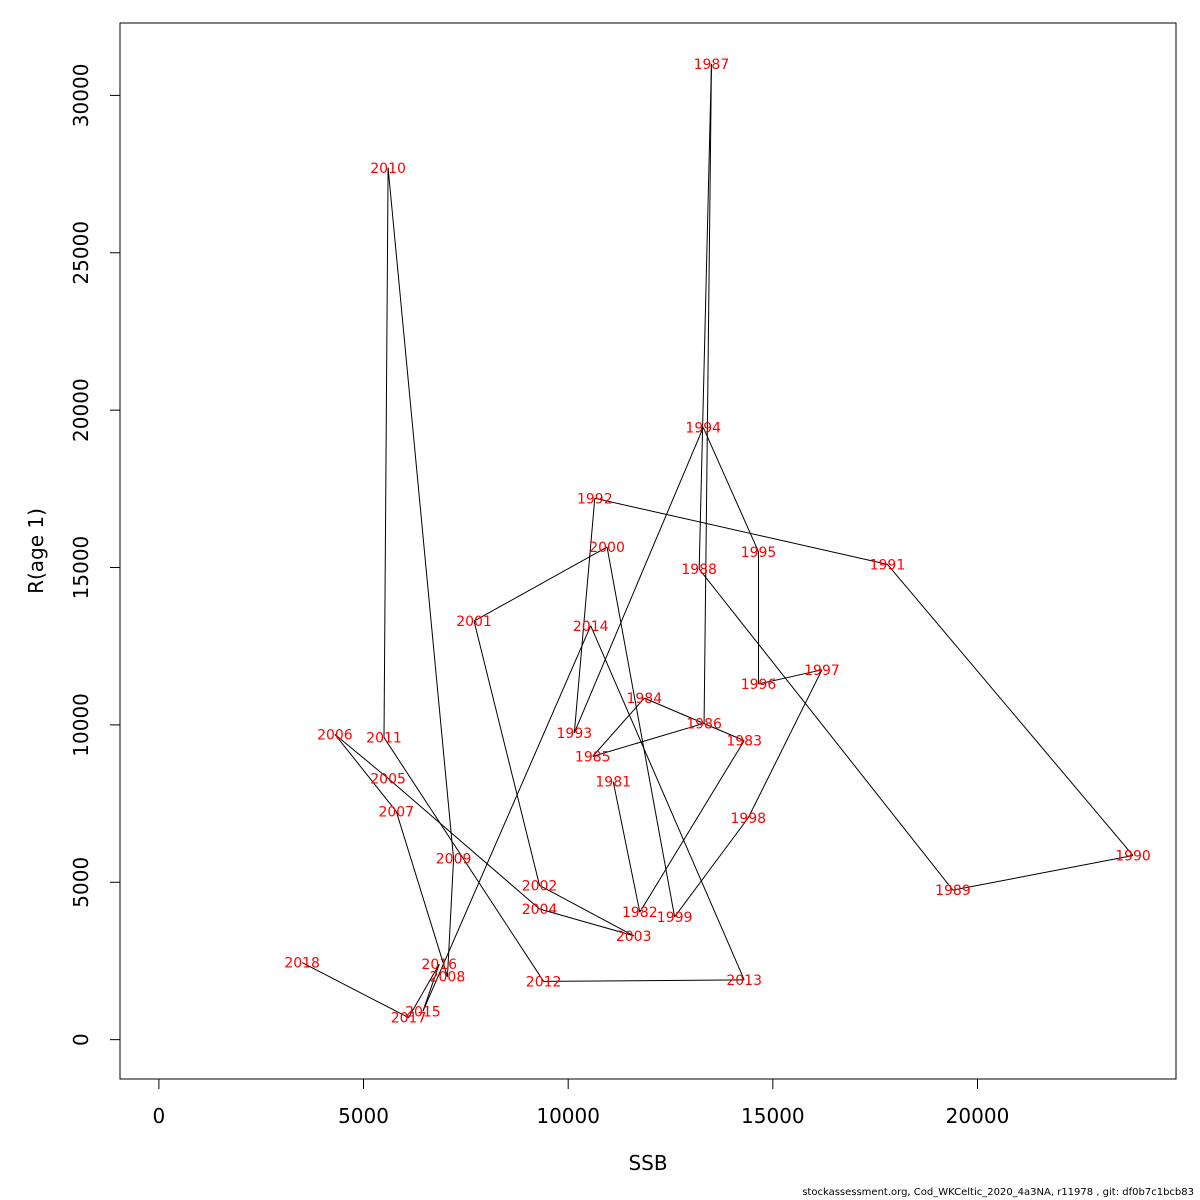  I want to click on y-tick-label: 10000, so click(81, 725).